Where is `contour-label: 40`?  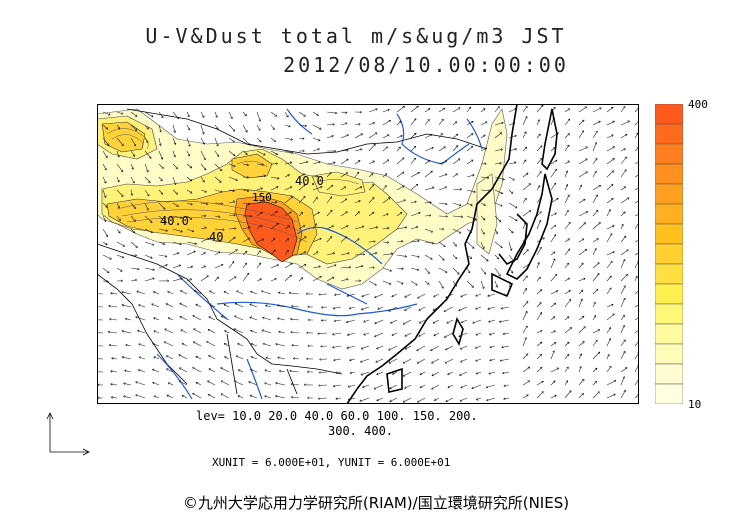 contour-label: 40 is located at coordinates (216, 237).